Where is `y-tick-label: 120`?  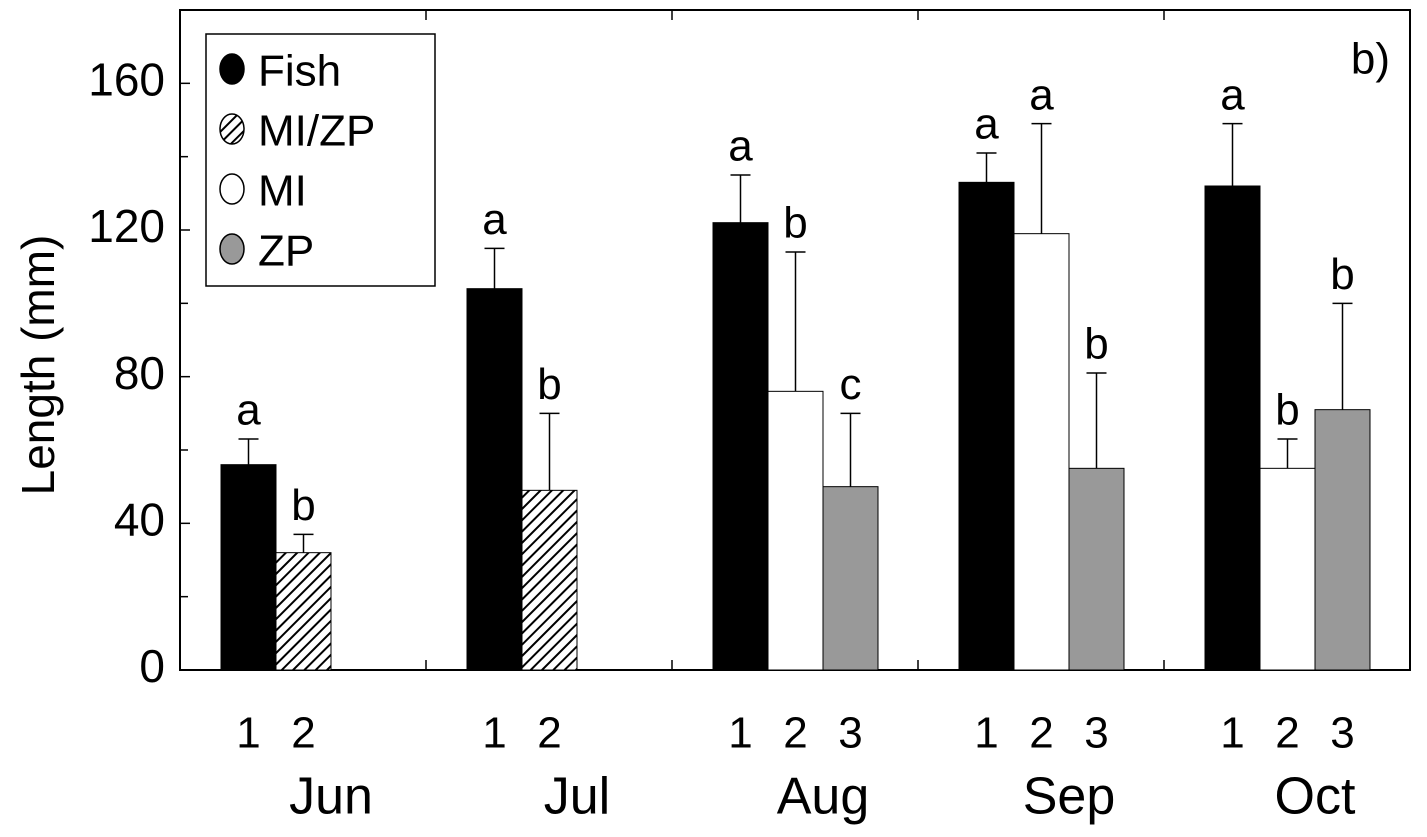
y-tick-label: 120 is located at coordinates (126, 226).